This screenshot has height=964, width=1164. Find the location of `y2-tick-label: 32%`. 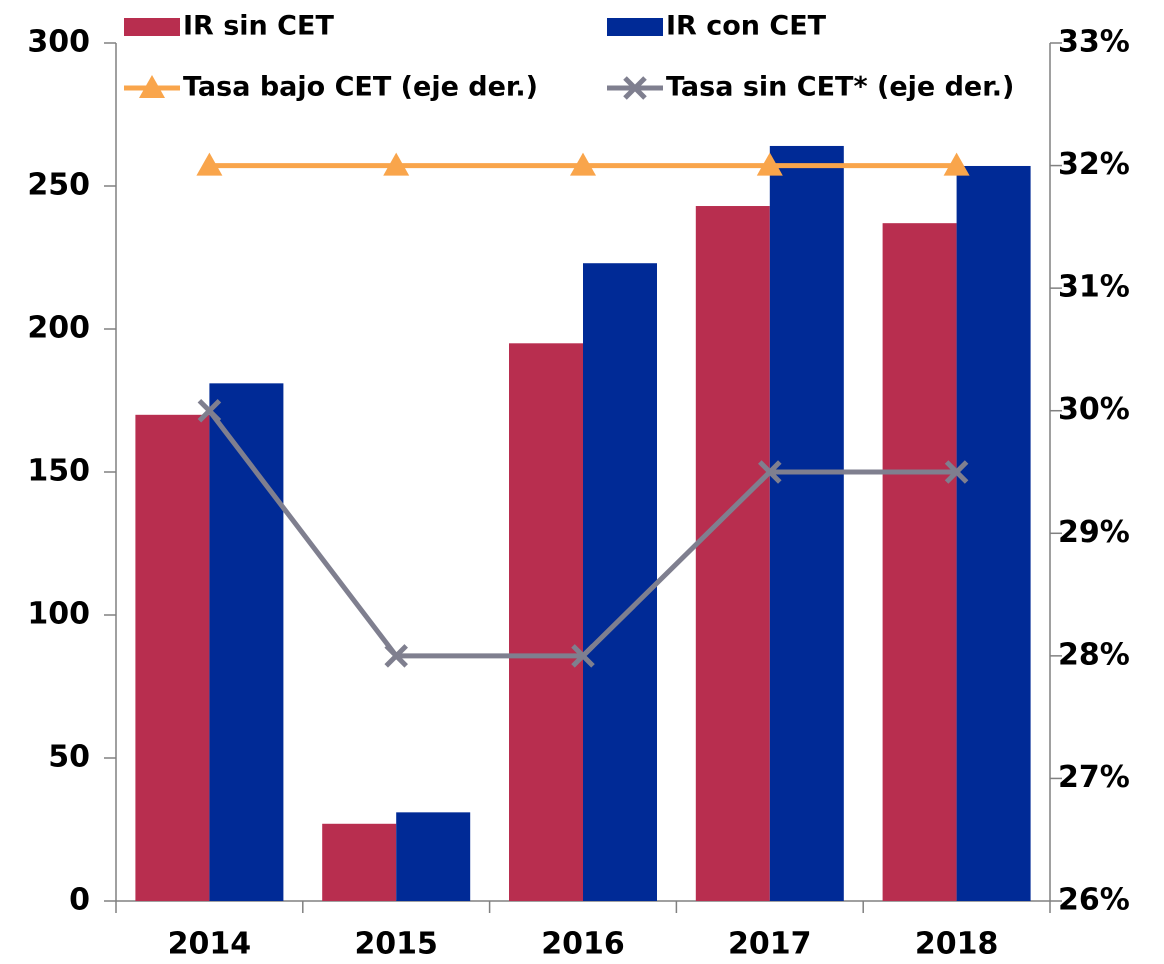

y2-tick-label: 32% is located at coordinates (1094, 164).